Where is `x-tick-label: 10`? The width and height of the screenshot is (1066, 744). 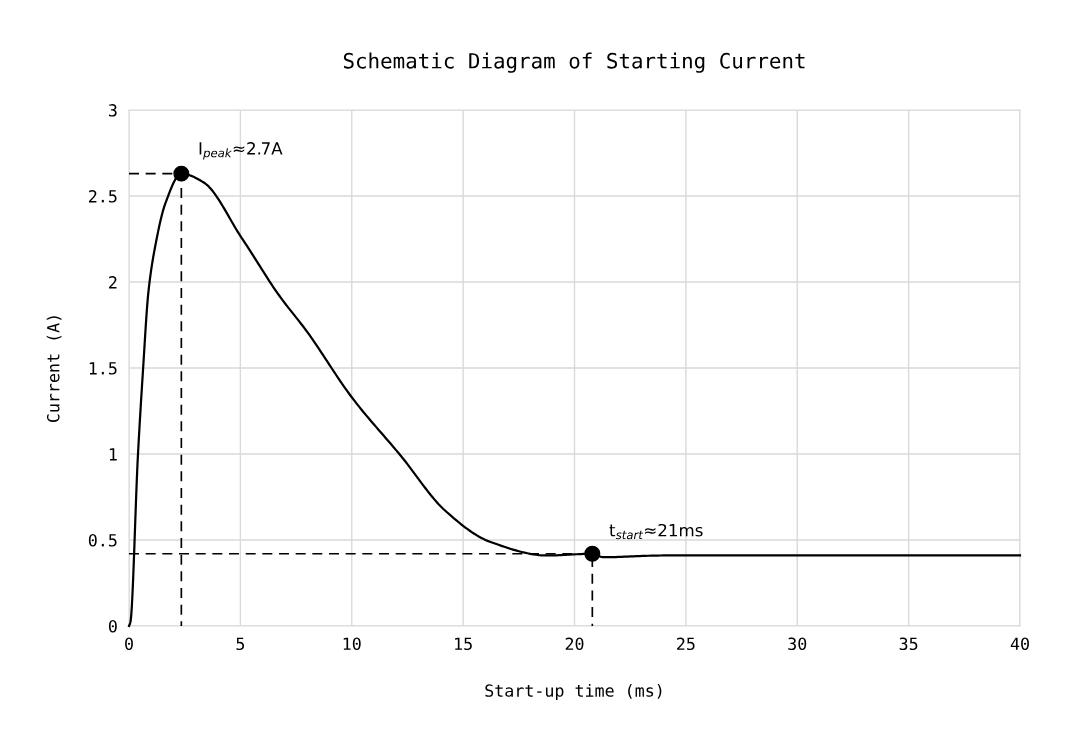
x-tick-label: 10 is located at coordinates (352, 644).